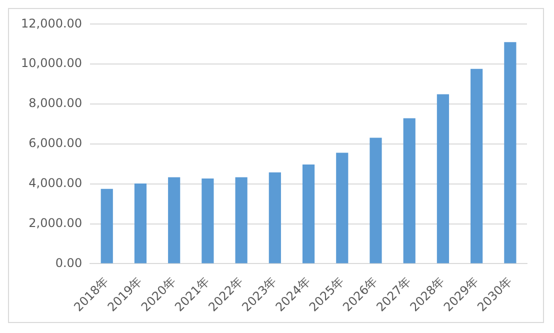 This screenshot has height=333, width=554. What do you see at coordinates (55, 223) in the screenshot?
I see `y-tick-label: 2,000.00` at bounding box center [55, 223].